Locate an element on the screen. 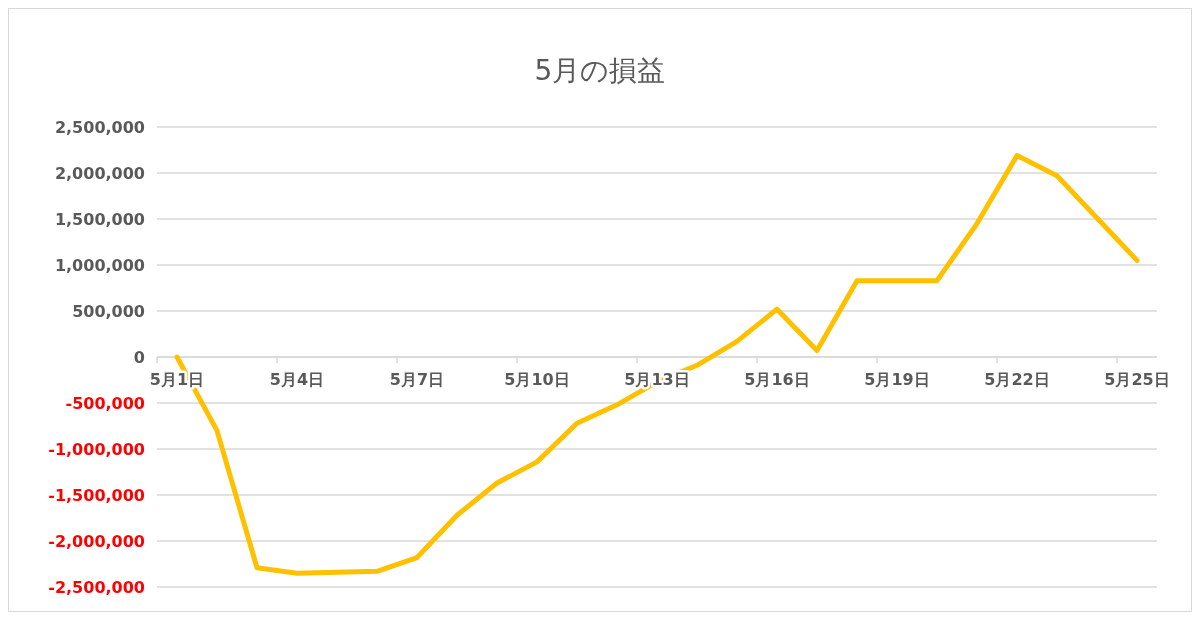 This screenshot has height=620, width=1200. x-tick-label: 5月16日 is located at coordinates (777, 379).